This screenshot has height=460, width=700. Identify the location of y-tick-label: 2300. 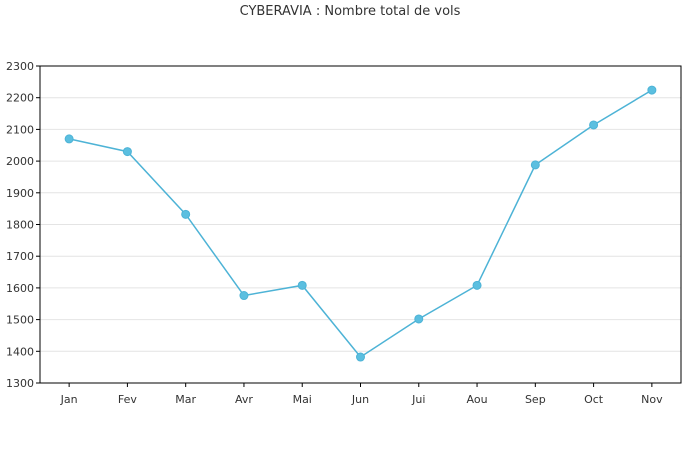
(20, 66).